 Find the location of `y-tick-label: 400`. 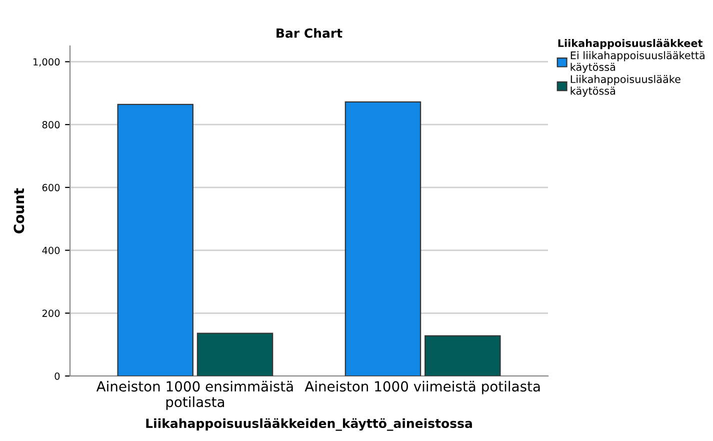

y-tick-label: 400 is located at coordinates (51, 250).